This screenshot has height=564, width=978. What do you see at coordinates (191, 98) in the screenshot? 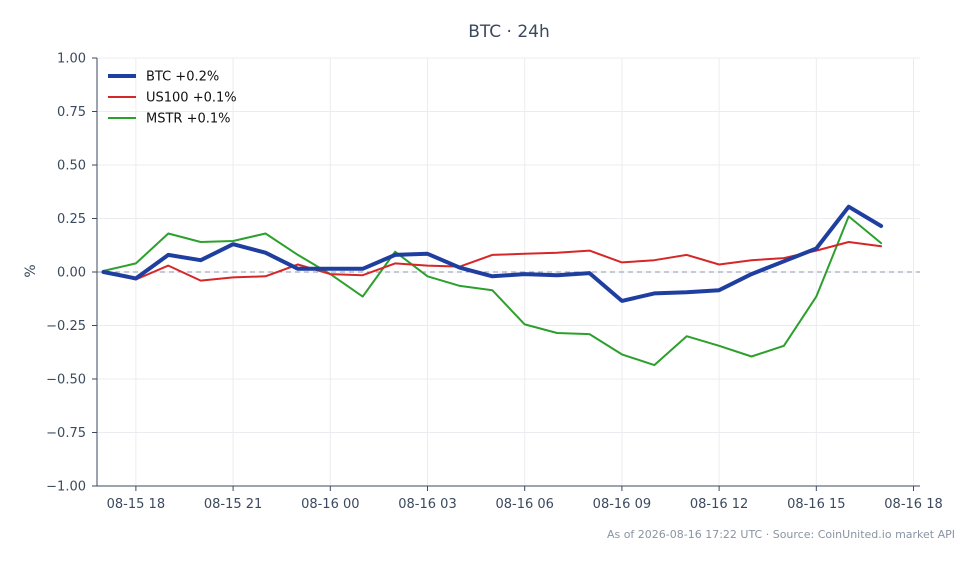
I see `legend-label: US100 +0.1%` at bounding box center [191, 98].